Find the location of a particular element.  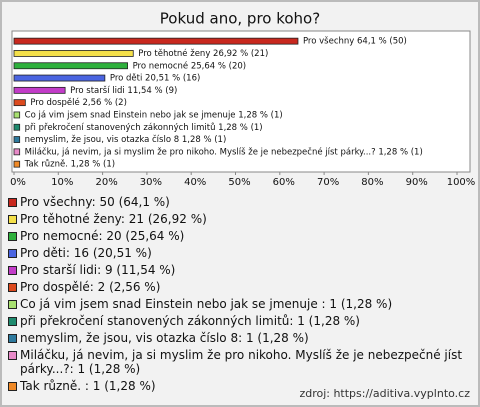

legend-item: Pro starší lidi: 9 (11,54 %) is located at coordinates (239, 270).